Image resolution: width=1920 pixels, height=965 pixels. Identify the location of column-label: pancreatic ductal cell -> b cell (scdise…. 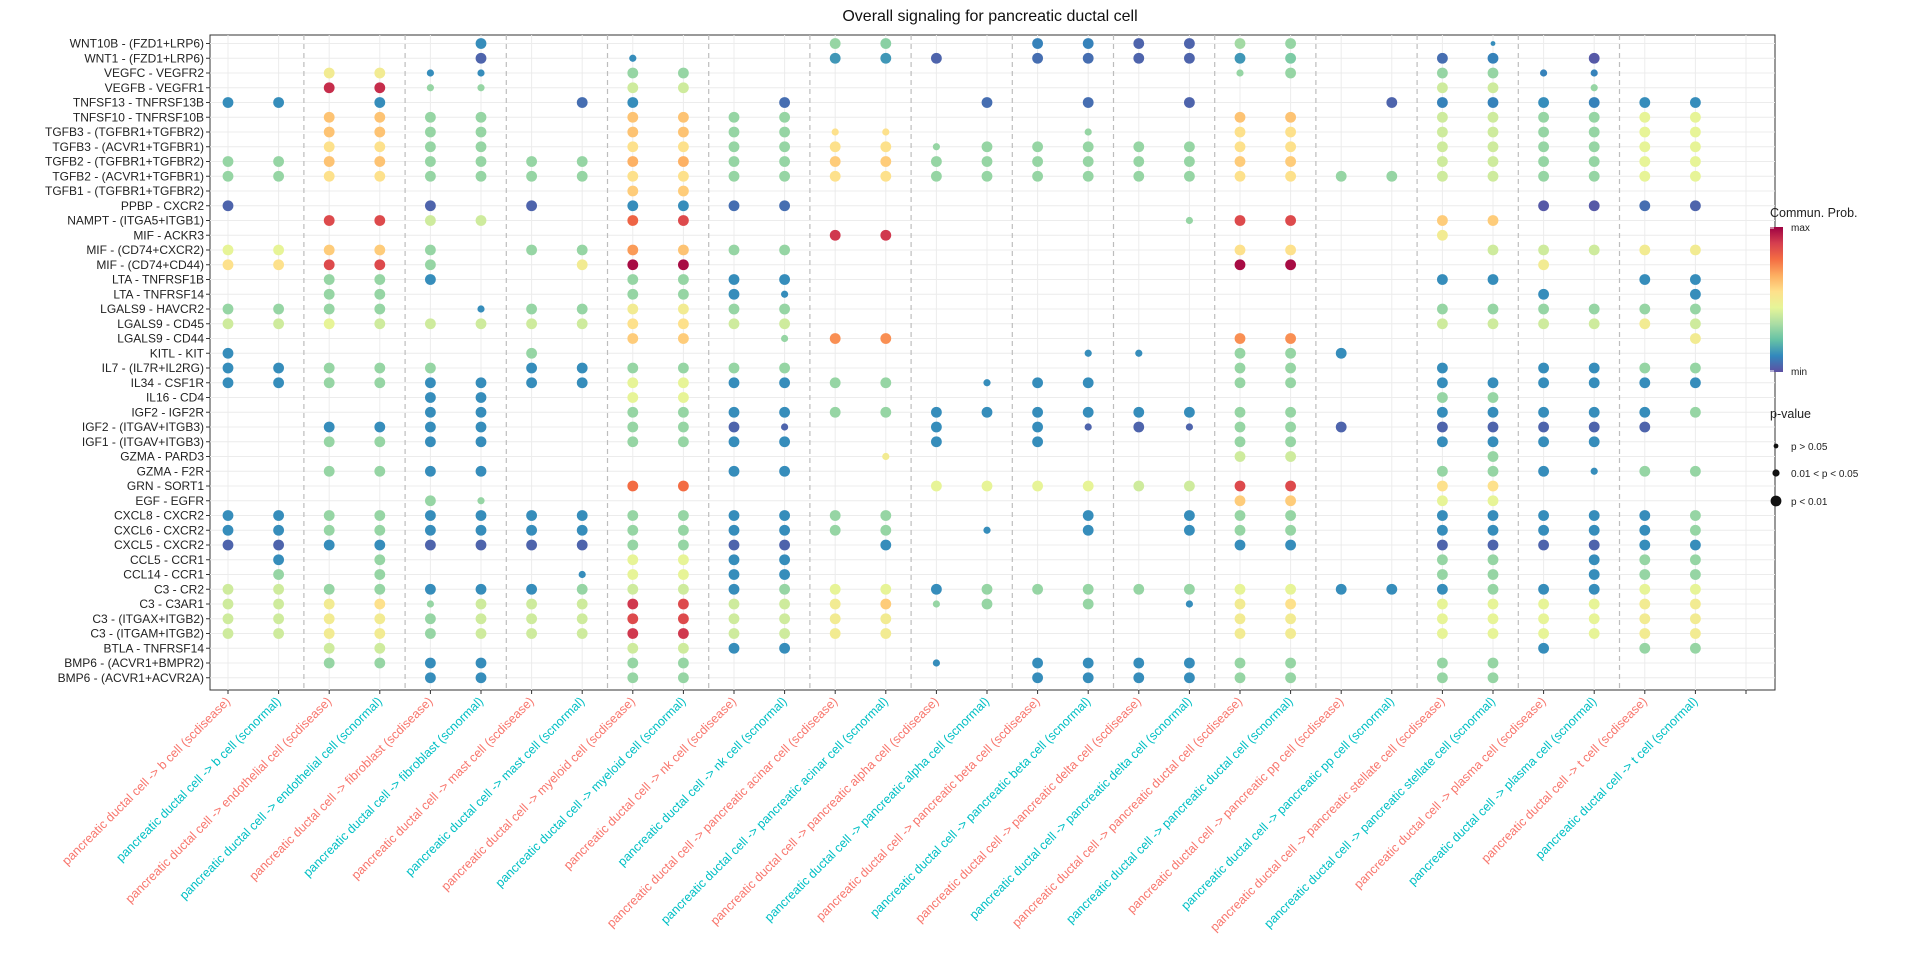
(146, 781).